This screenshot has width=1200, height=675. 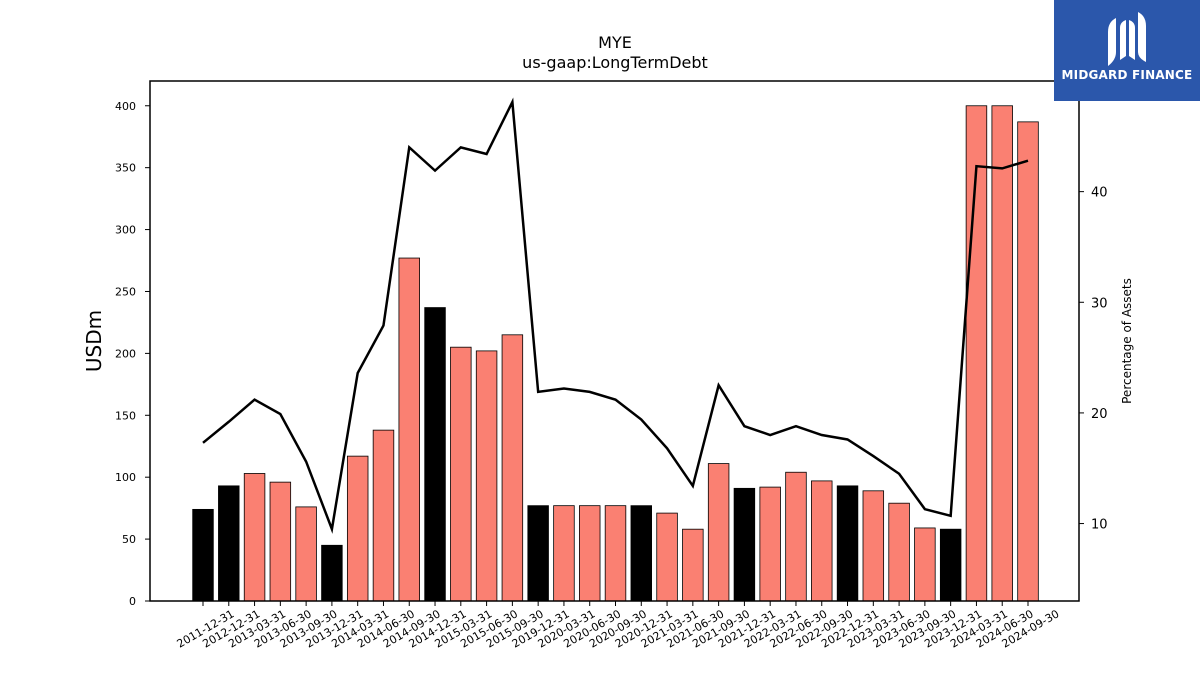 I want to click on y2-tick-label: 20, so click(x=1099, y=414).